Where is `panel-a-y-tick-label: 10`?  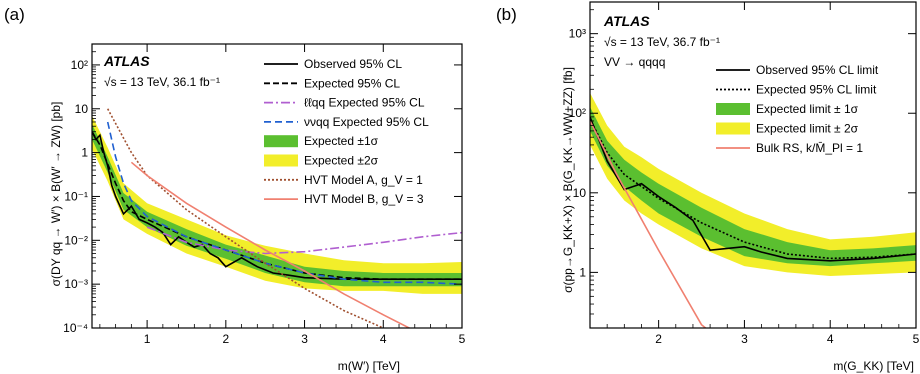
panel-a-y-tick-label: 10 is located at coordinates (82, 109).